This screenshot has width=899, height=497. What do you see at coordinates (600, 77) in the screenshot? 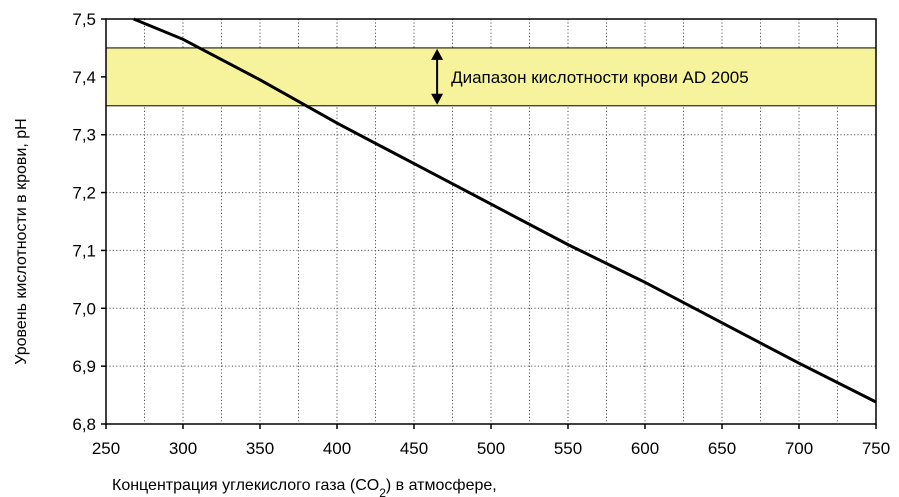
I see `band-label: Диапазон кислотности крови AD 2005` at bounding box center [600, 77].